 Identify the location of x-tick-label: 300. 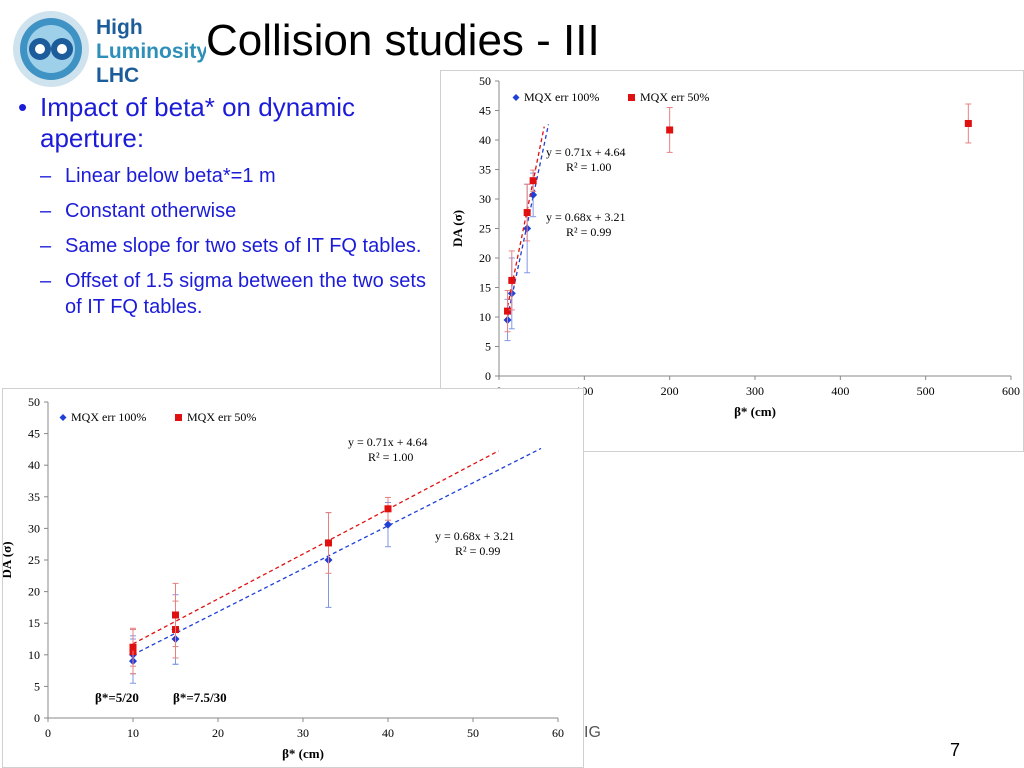
(755, 391).